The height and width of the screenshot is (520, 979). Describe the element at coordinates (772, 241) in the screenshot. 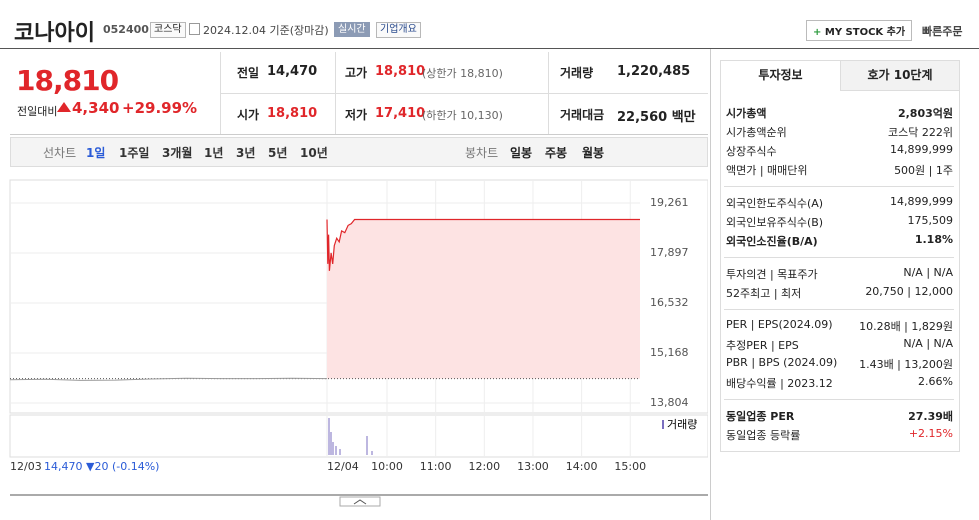

I see `info-label: 외국인소진율(B/A)` at that location.